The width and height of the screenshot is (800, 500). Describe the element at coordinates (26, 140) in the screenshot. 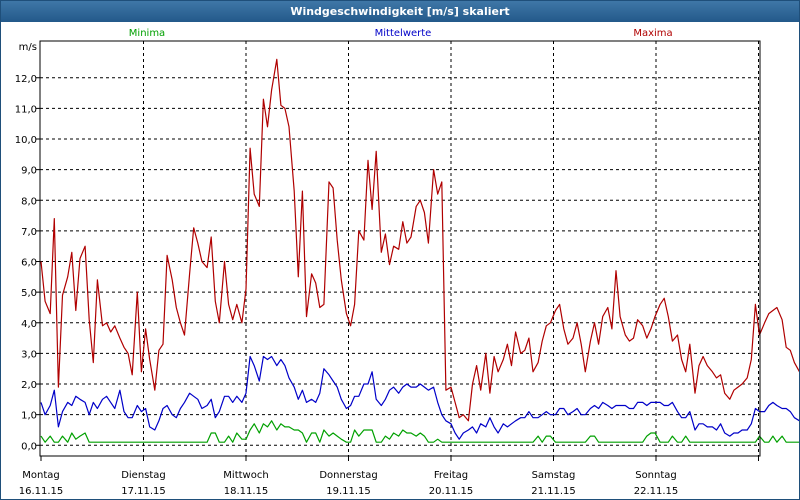

I see `y-tick-label: 10,0` at that location.